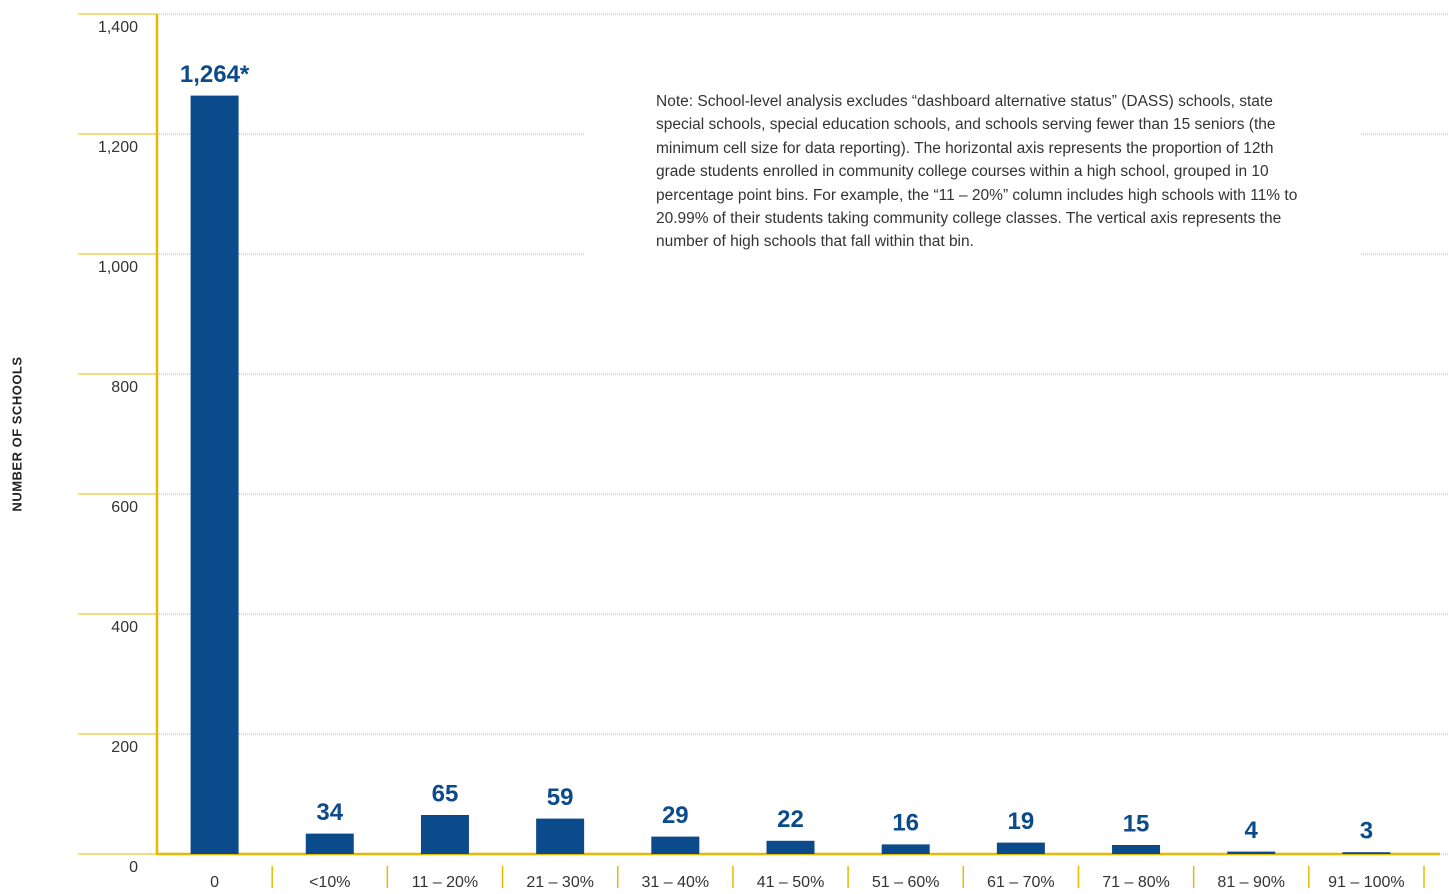 The height and width of the screenshot is (894, 1452). I want to click on y-tick-label: 1,400, so click(118, 27).